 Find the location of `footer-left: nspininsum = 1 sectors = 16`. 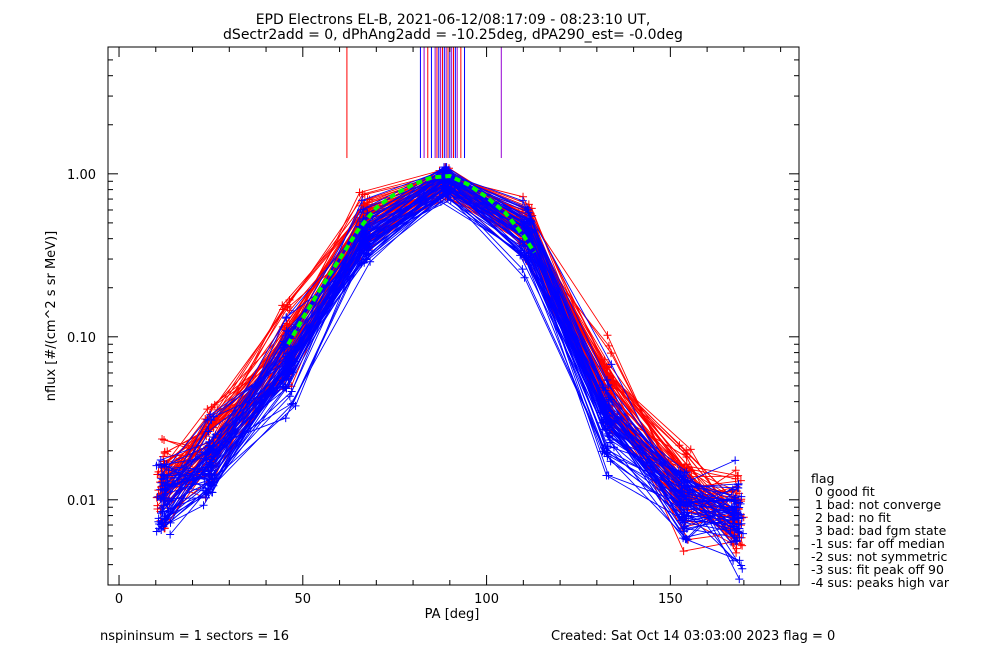

footer-left: nspininsum = 1 sectors = 16 is located at coordinates (194, 636).